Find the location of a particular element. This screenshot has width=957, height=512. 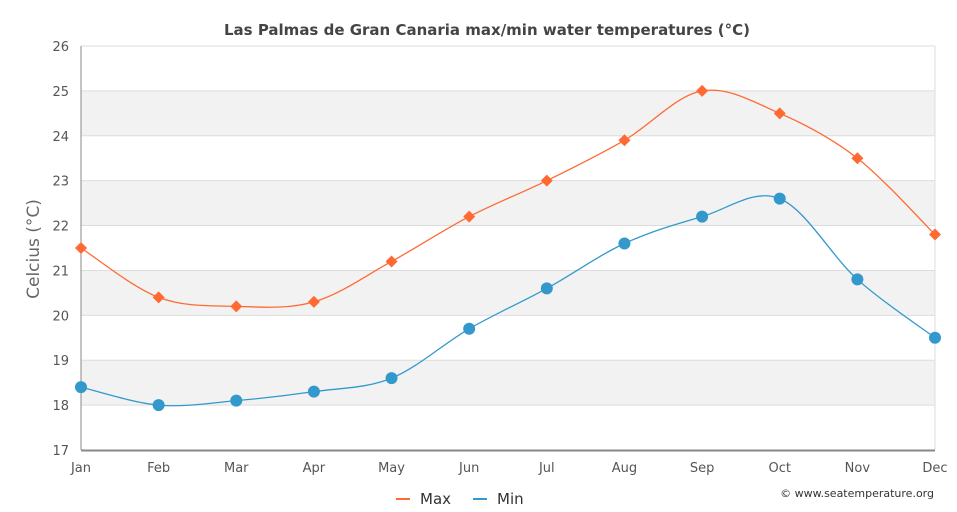

legend-label: Max is located at coordinates (435, 499).